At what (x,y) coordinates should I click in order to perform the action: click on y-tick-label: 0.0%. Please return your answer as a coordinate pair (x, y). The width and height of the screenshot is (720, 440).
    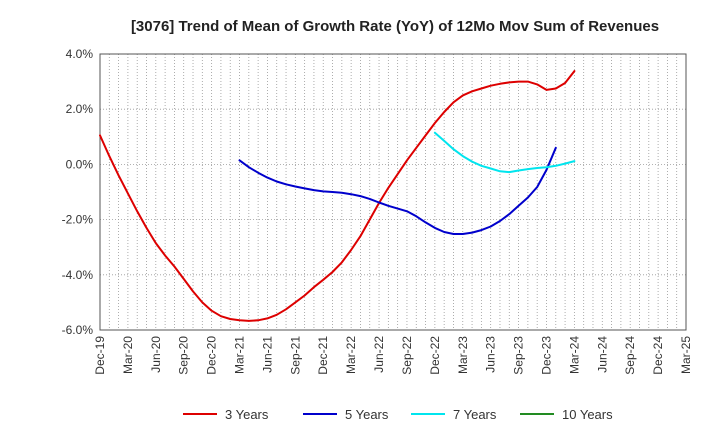
    Looking at the image, I should click on (80, 164).